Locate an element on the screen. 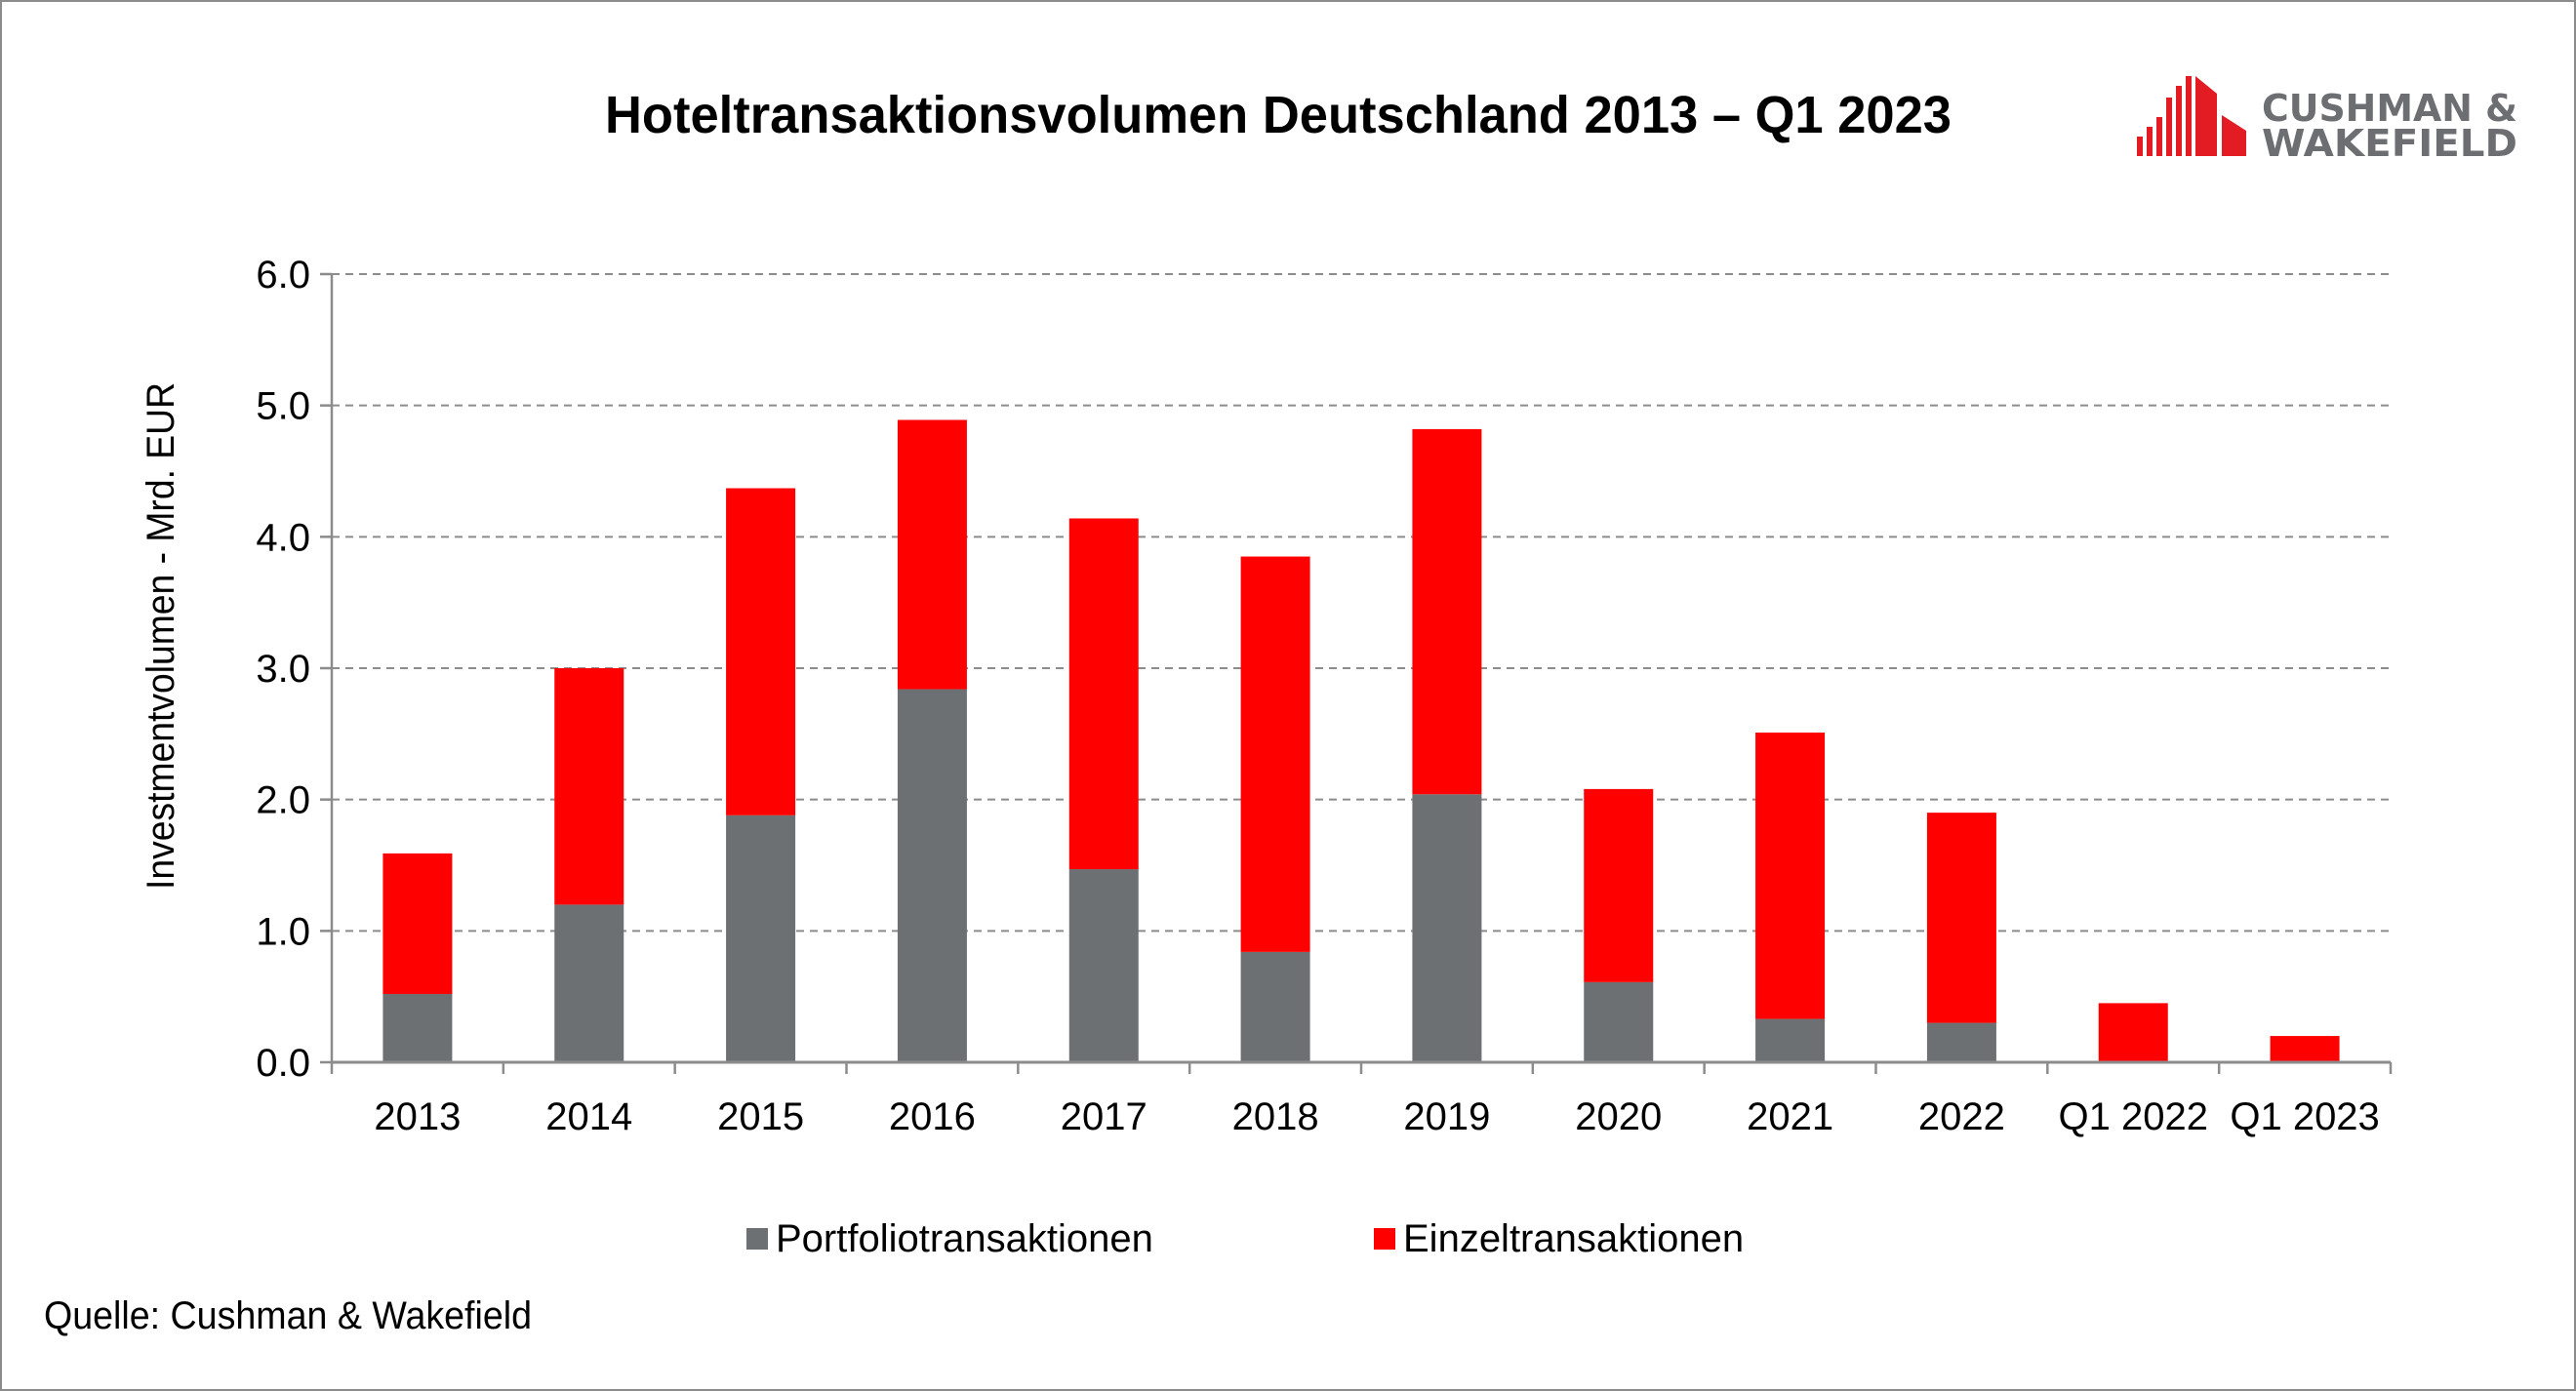 Image resolution: width=2576 pixels, height=1391 pixels. bar-portfolio-2013 is located at coordinates (417, 1027).